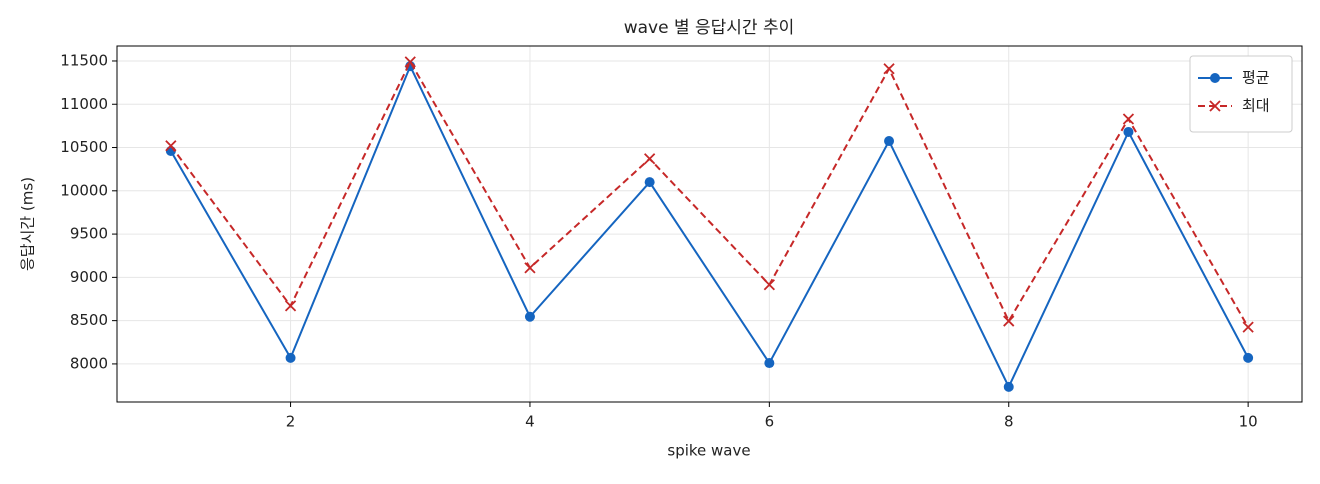  What do you see at coordinates (1248, 422) in the screenshot?
I see `x-tick-label: 10` at bounding box center [1248, 422].